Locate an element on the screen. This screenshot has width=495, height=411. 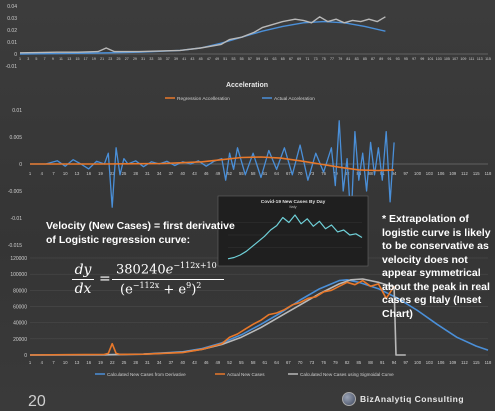
chart1-xtick-label: 1 is located at coordinates (20, 59).